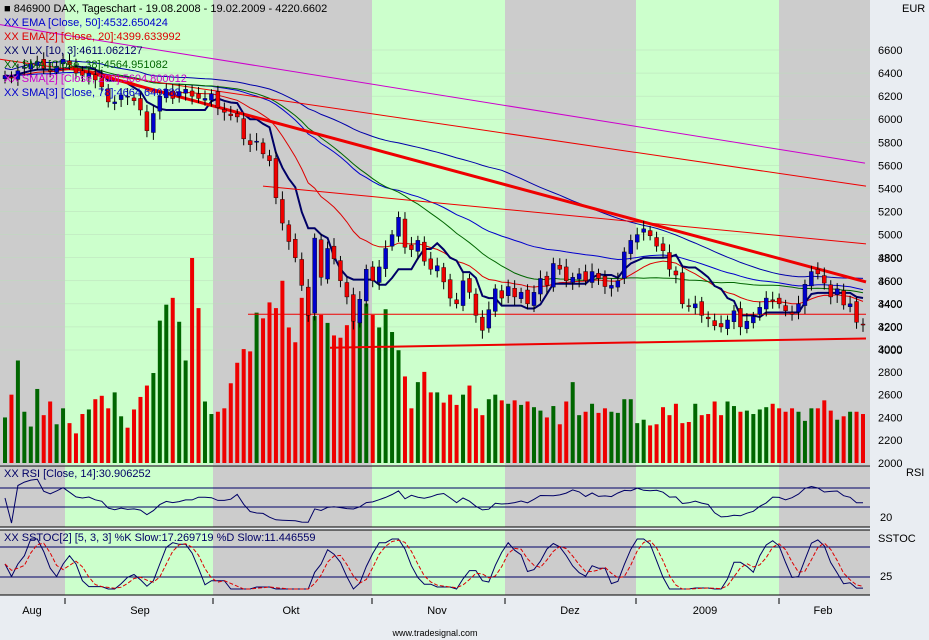 The width and height of the screenshot is (929, 640). I want to click on month-axis-bg, so click(435, 619).